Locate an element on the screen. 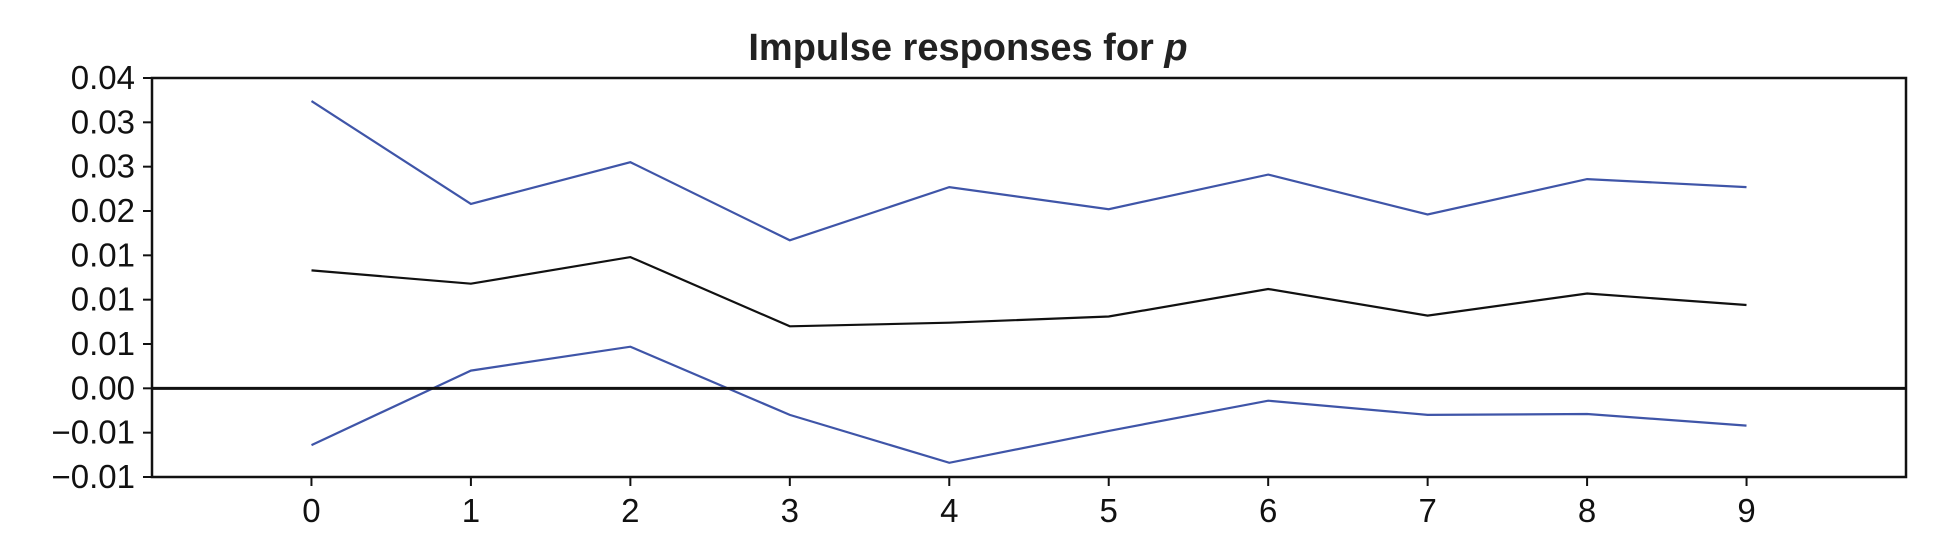 Image resolution: width=1933 pixels, height=558 pixels. x-tick-label: 9 is located at coordinates (1746, 510).